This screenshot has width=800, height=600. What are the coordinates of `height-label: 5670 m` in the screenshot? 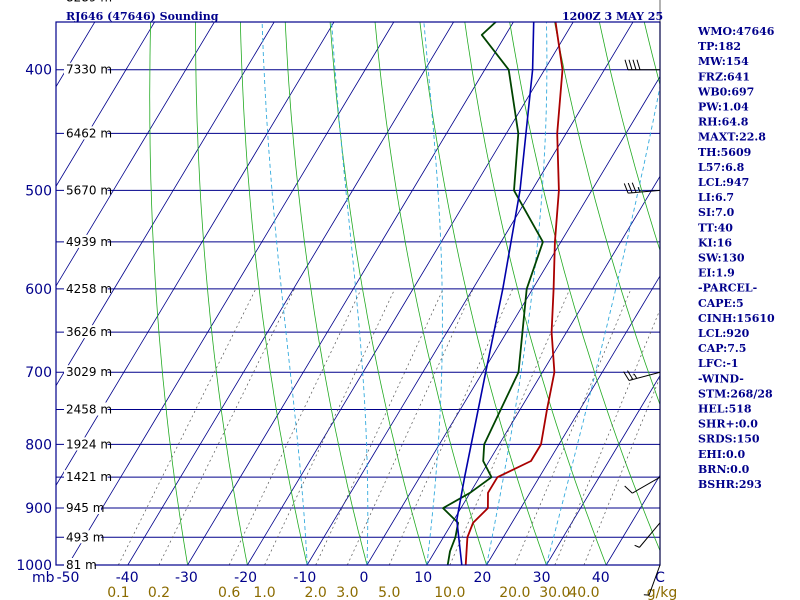 It's located at (89, 190).